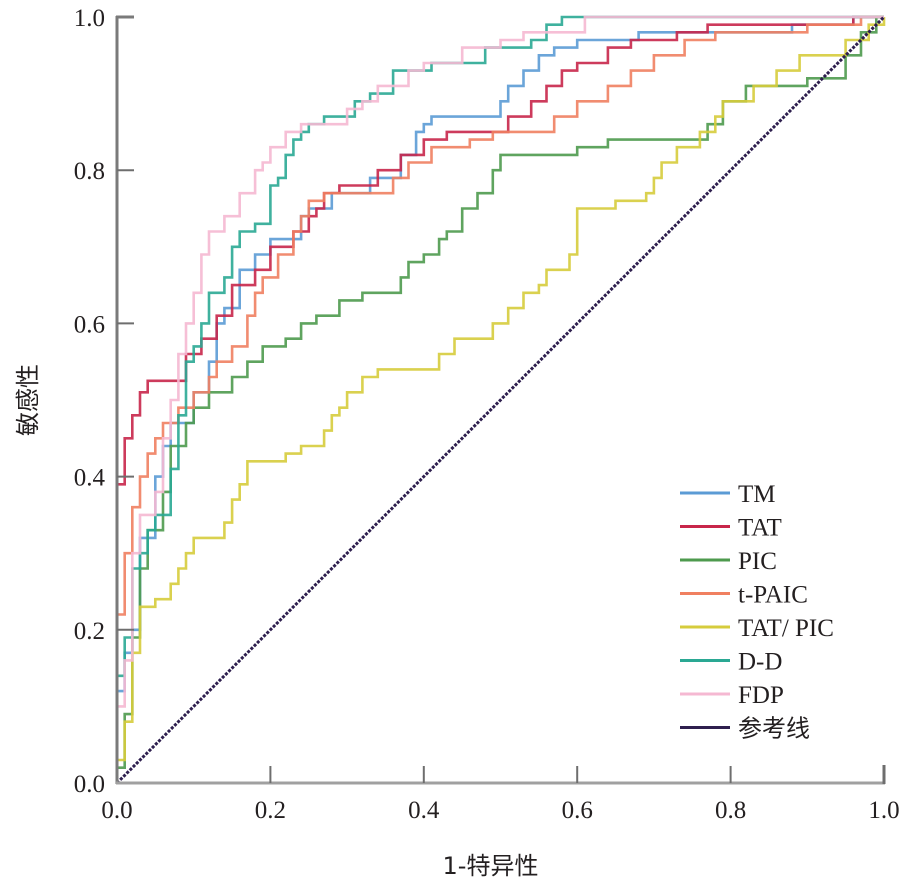 This screenshot has width=907, height=887. I want to click on legend-label: FDP, so click(761, 695).